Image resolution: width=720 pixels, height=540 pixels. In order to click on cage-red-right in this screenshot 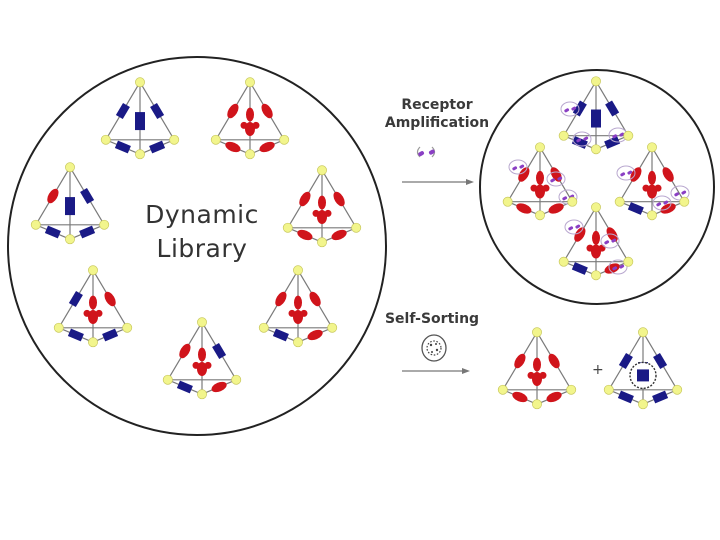, I will do `click(322, 206)`.